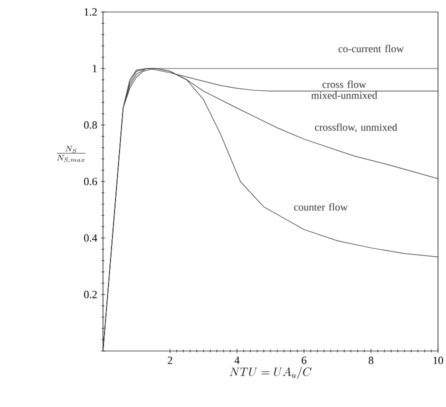 The height and width of the screenshot is (407, 446). I want to click on x-axis-title: $NTU = UA_u/C$, so click(271, 372).